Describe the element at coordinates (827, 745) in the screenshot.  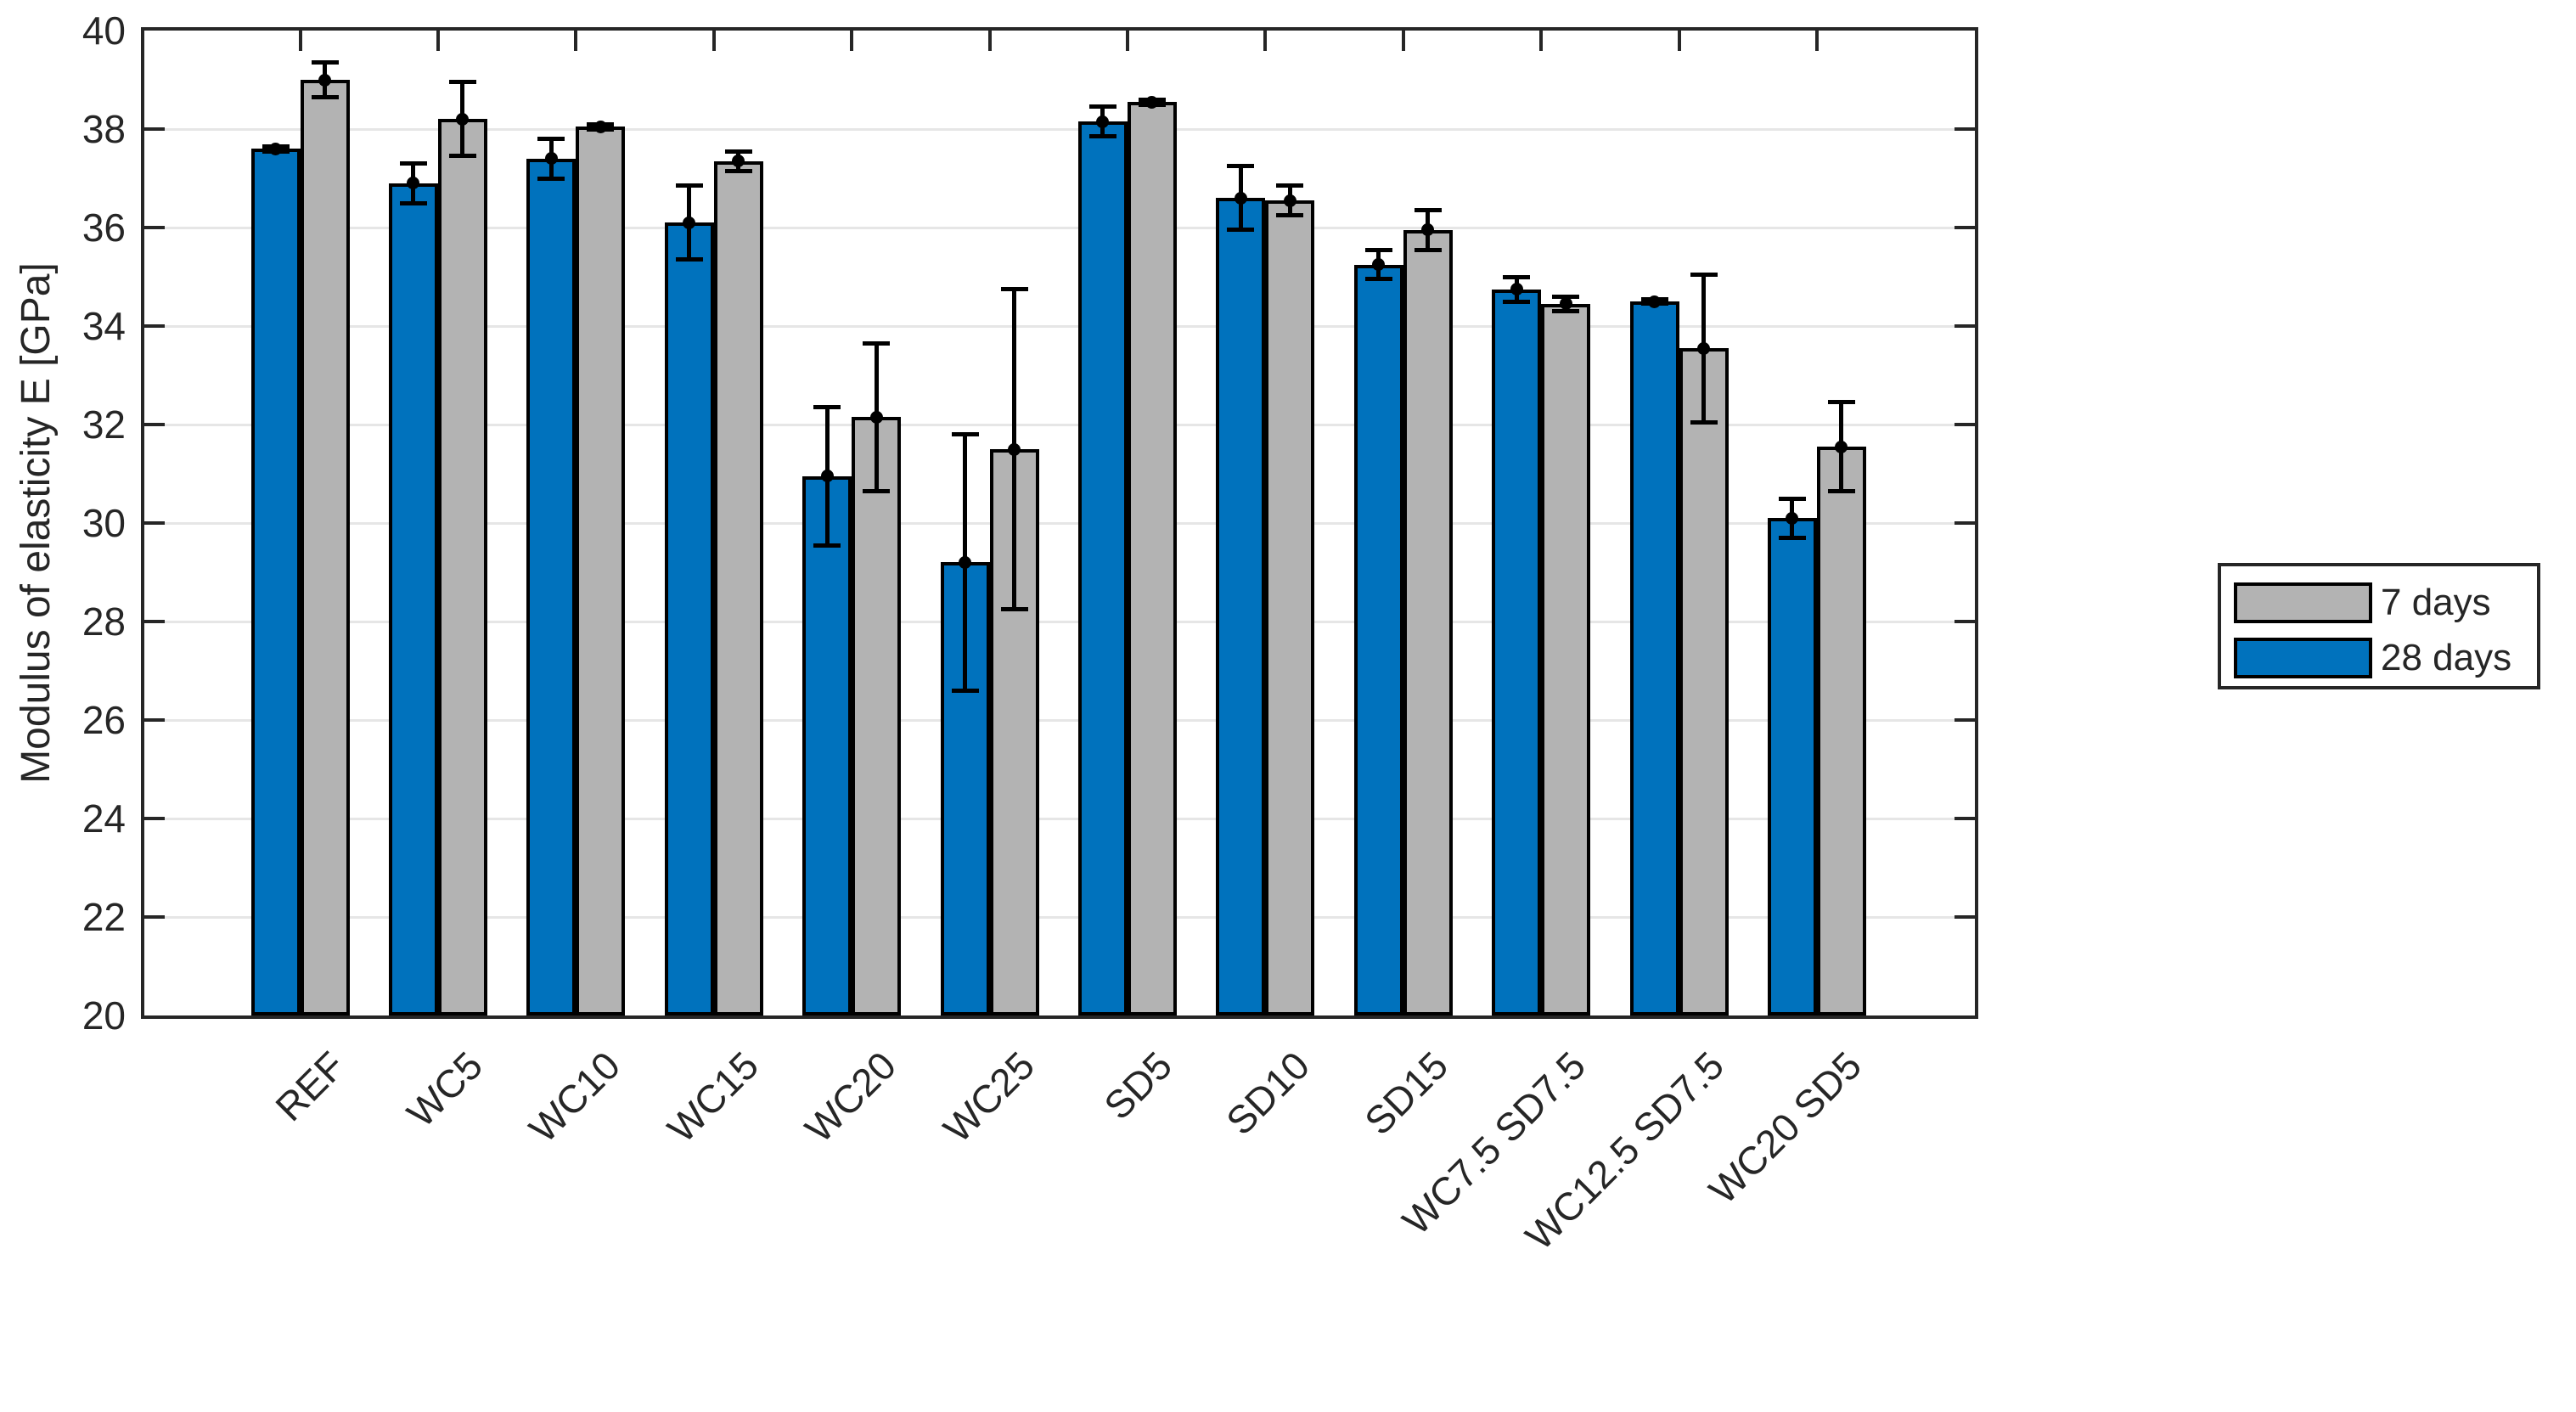
I see `bar-28-days-WC20` at that location.